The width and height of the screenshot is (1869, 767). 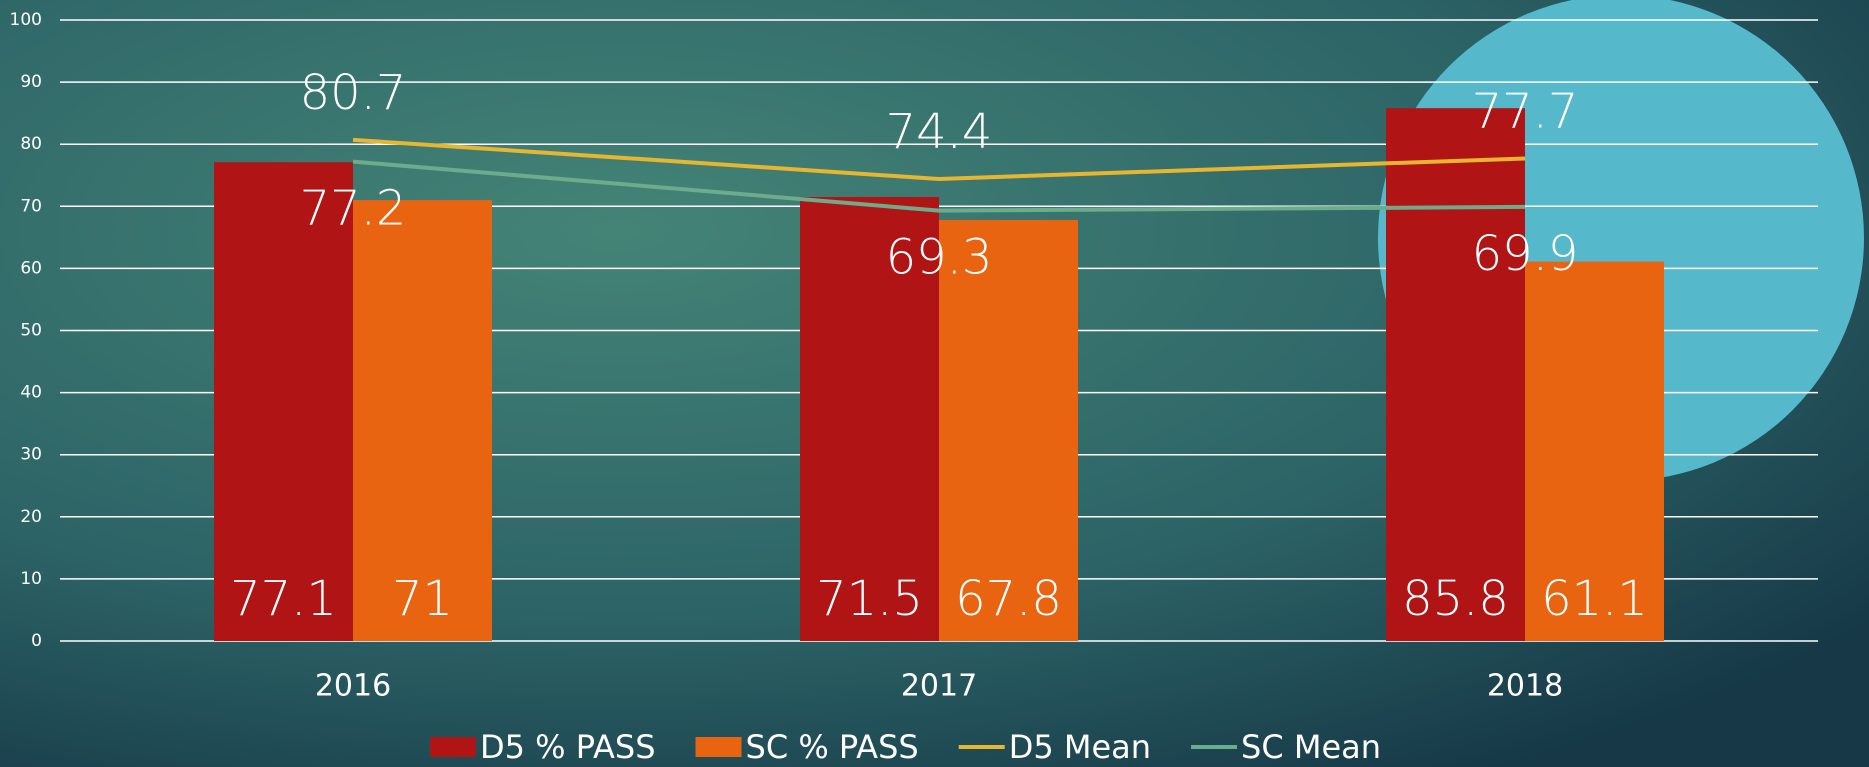 What do you see at coordinates (26, 20) in the screenshot?
I see `y-tick-label: 100` at bounding box center [26, 20].